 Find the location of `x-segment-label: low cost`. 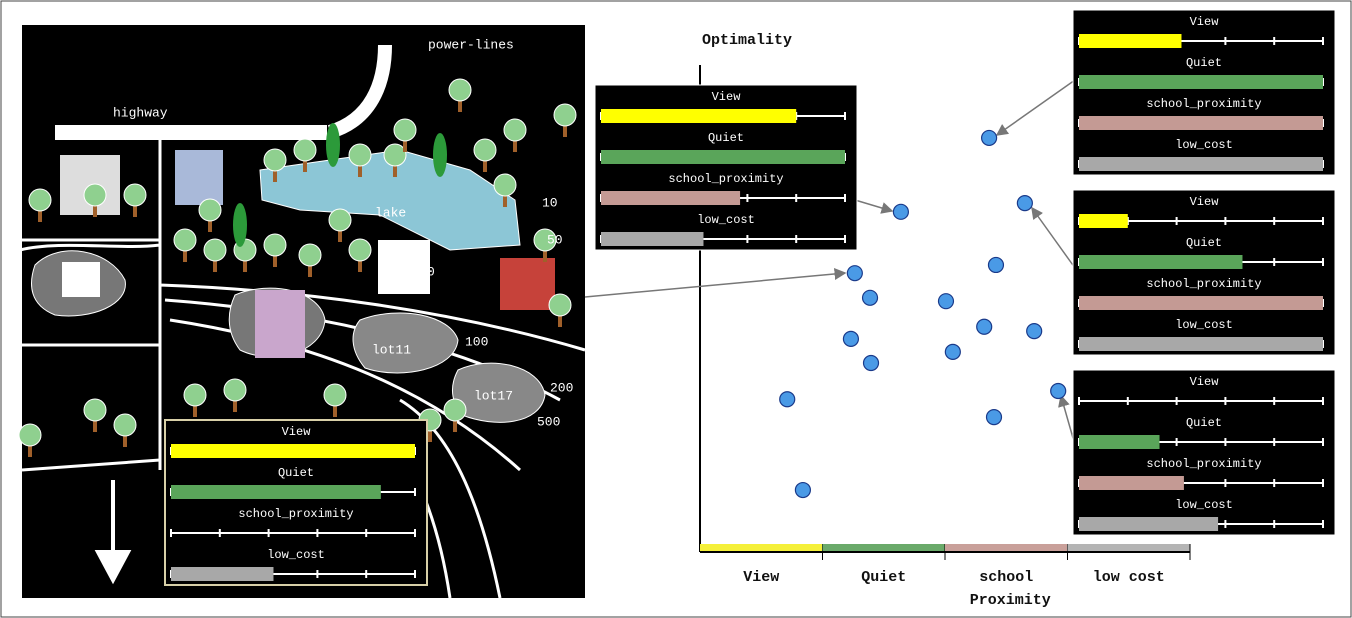

x-segment-label: low cost is located at coordinates (1129, 577).